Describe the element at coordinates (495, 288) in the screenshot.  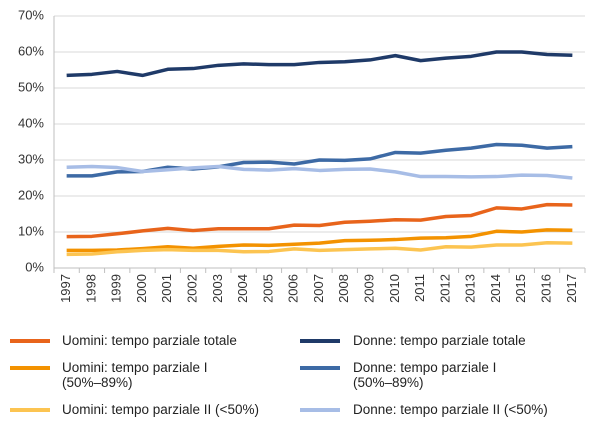
I see `x-tick-label: 2014` at that location.